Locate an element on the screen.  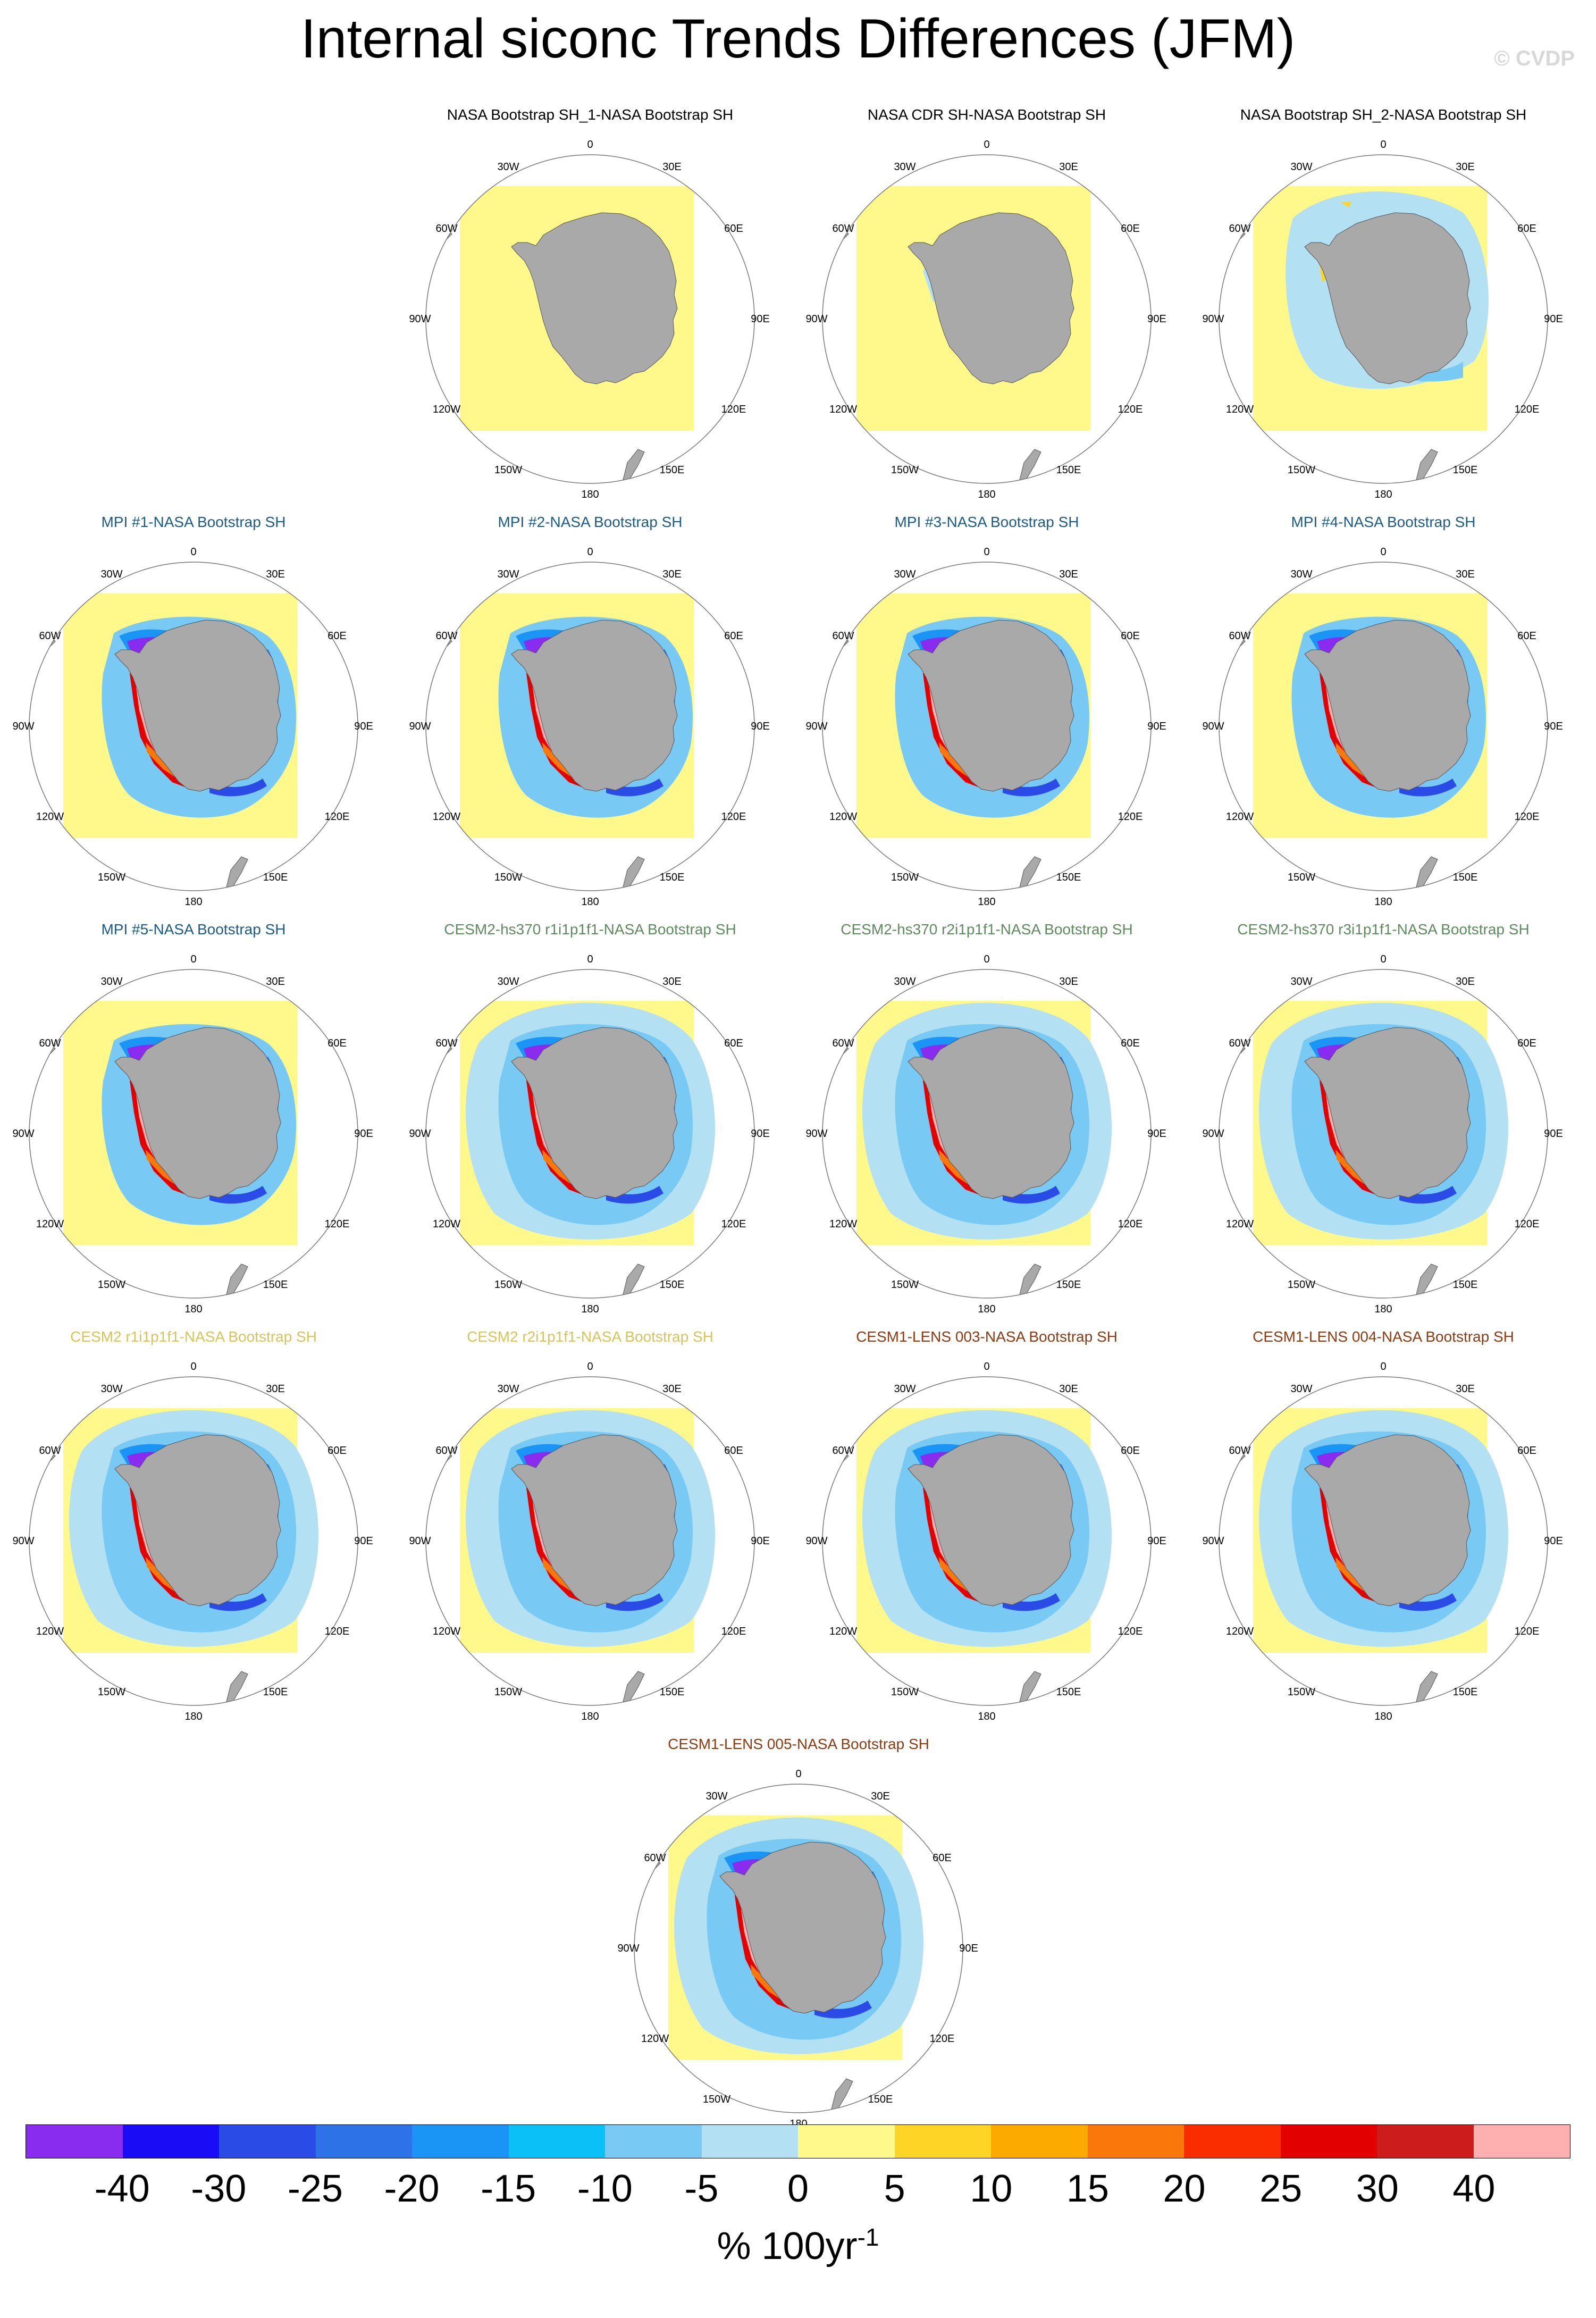
colorbar-tick-label: -5 is located at coordinates (701, 2189).